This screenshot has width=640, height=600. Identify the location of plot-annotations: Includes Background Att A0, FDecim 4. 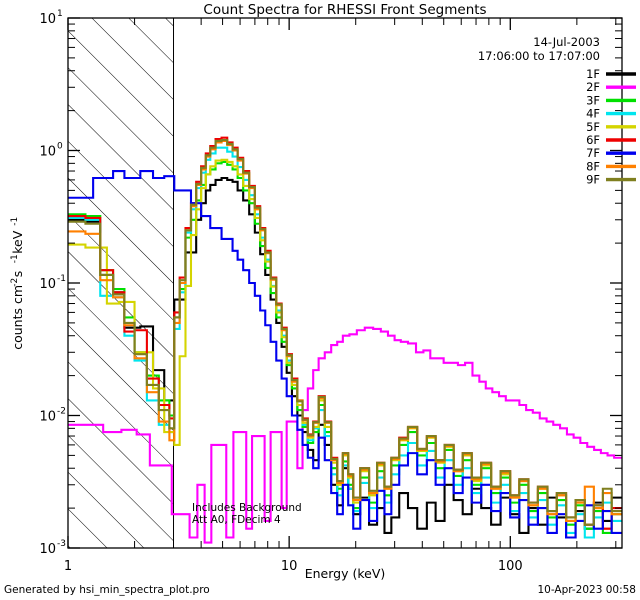
(247, 514).